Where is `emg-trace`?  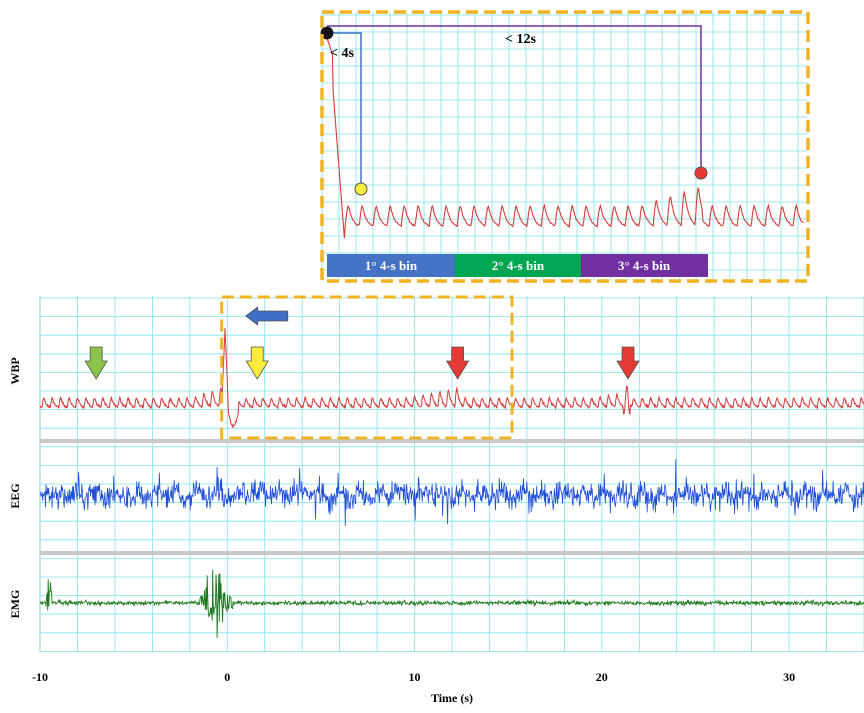 emg-trace is located at coordinates (451, 604).